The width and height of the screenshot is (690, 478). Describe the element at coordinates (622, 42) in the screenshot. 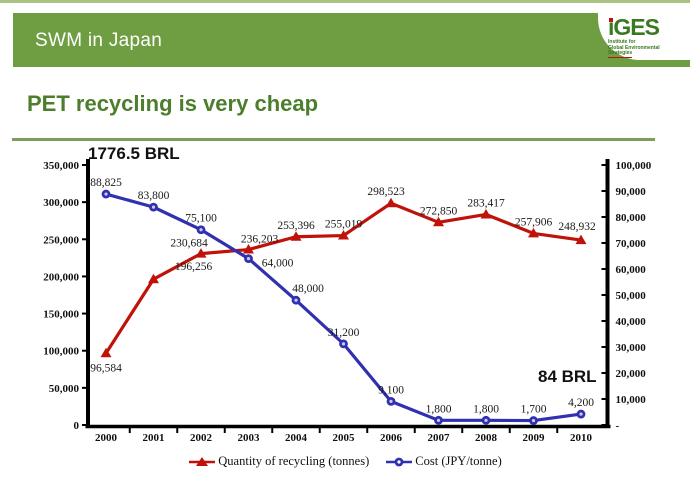

I see `logo-sub-line1: Institute for` at that location.